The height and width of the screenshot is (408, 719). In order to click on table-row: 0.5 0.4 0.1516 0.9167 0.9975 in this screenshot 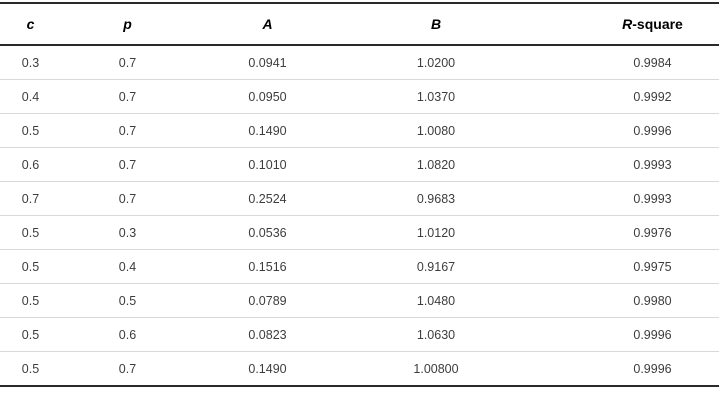, I will do `click(359, 266)`.